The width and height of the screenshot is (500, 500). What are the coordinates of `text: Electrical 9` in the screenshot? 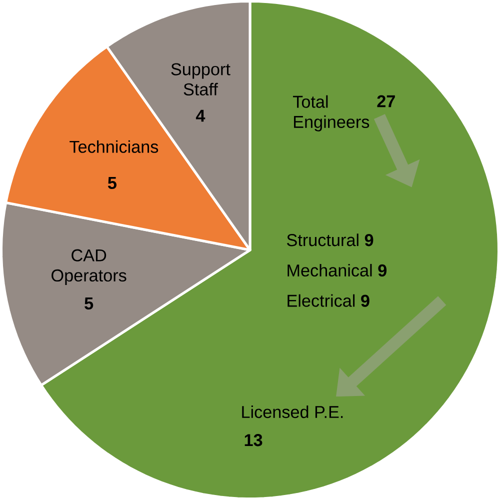 It's located at (329, 300).